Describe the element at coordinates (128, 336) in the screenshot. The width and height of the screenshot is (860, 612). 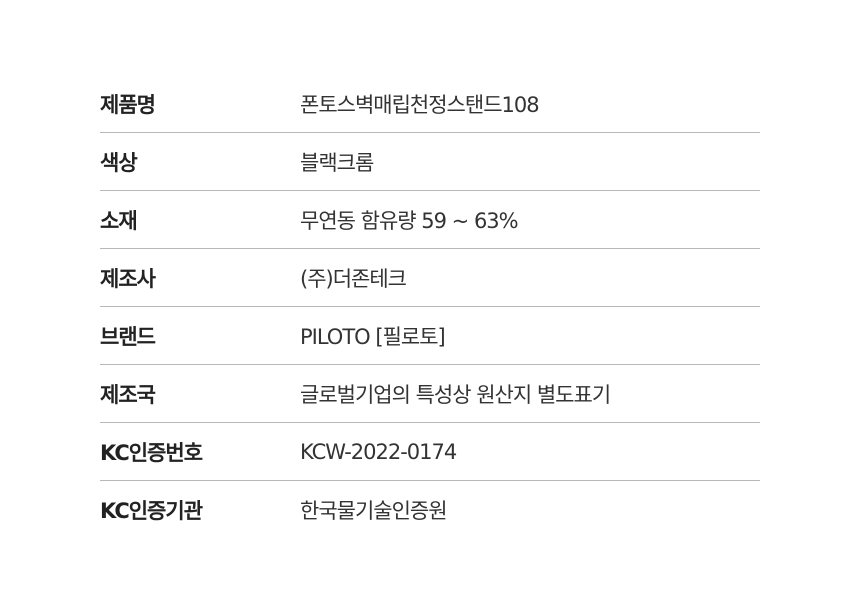
I see `spec-label: 브랜드` at that location.